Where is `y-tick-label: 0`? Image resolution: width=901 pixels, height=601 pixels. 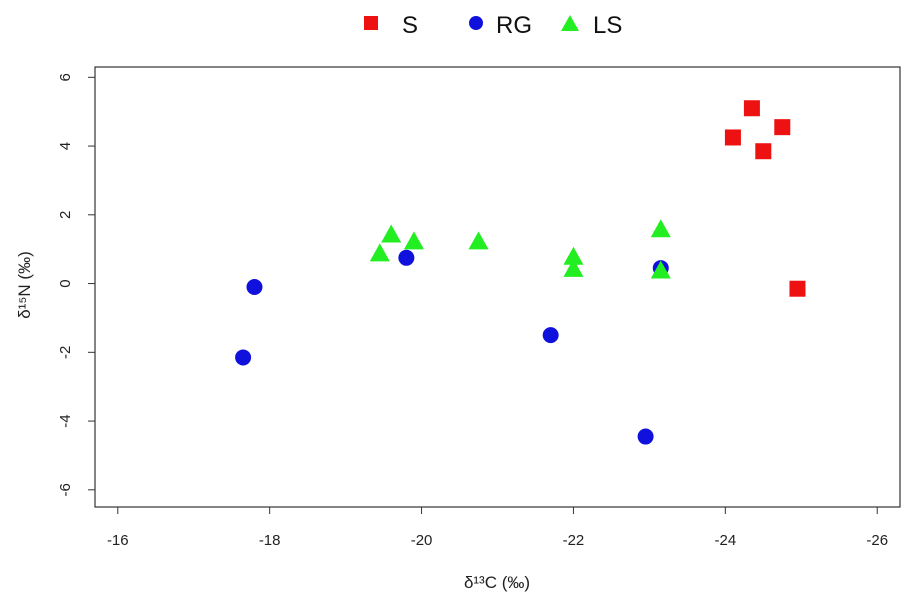
y-tick-label: 0 is located at coordinates (65, 283).